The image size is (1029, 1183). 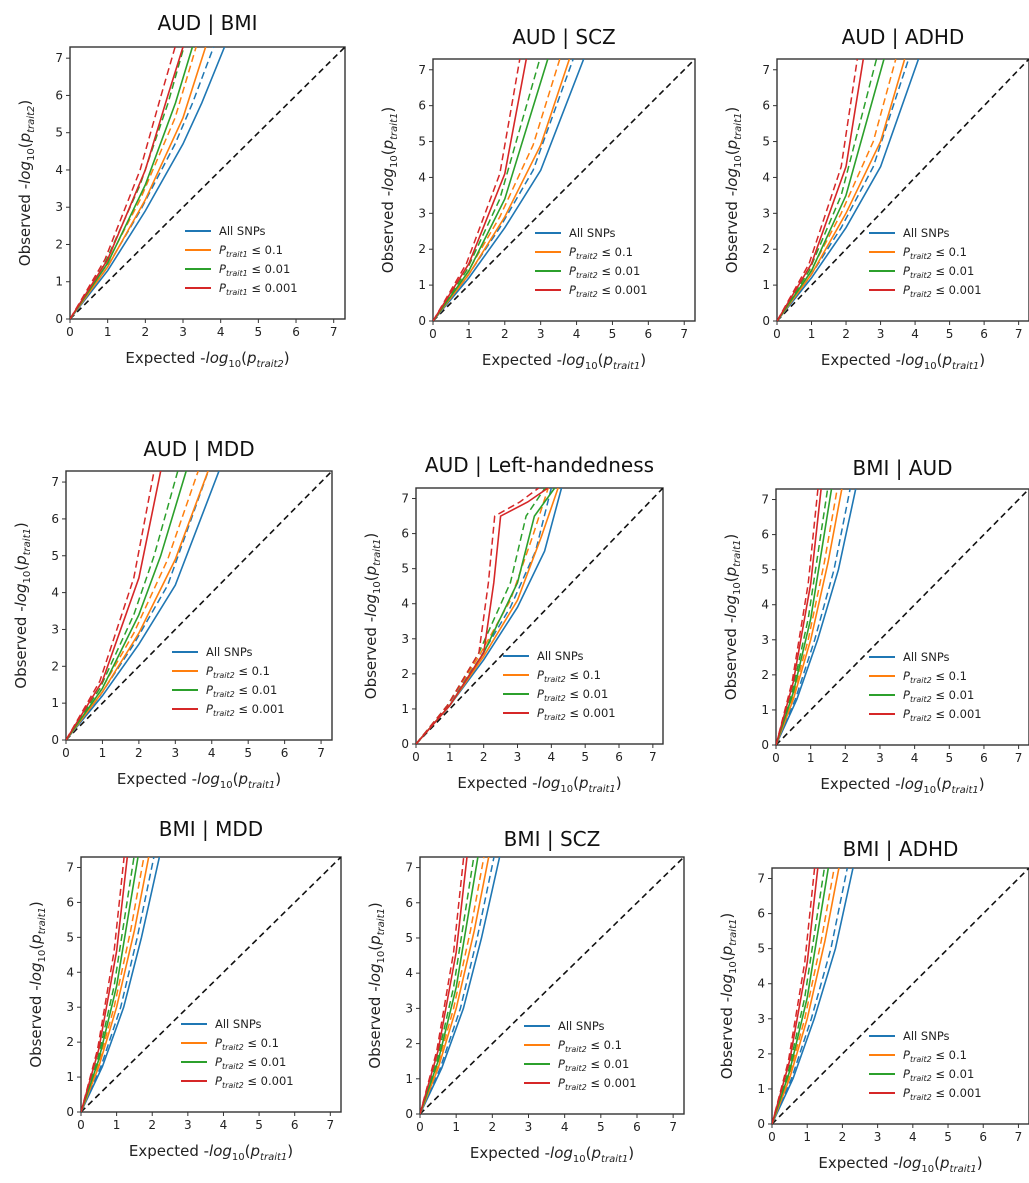 What do you see at coordinates (198, 449) in the screenshot?
I see `panel-title: AUD | MDD` at bounding box center [198, 449].